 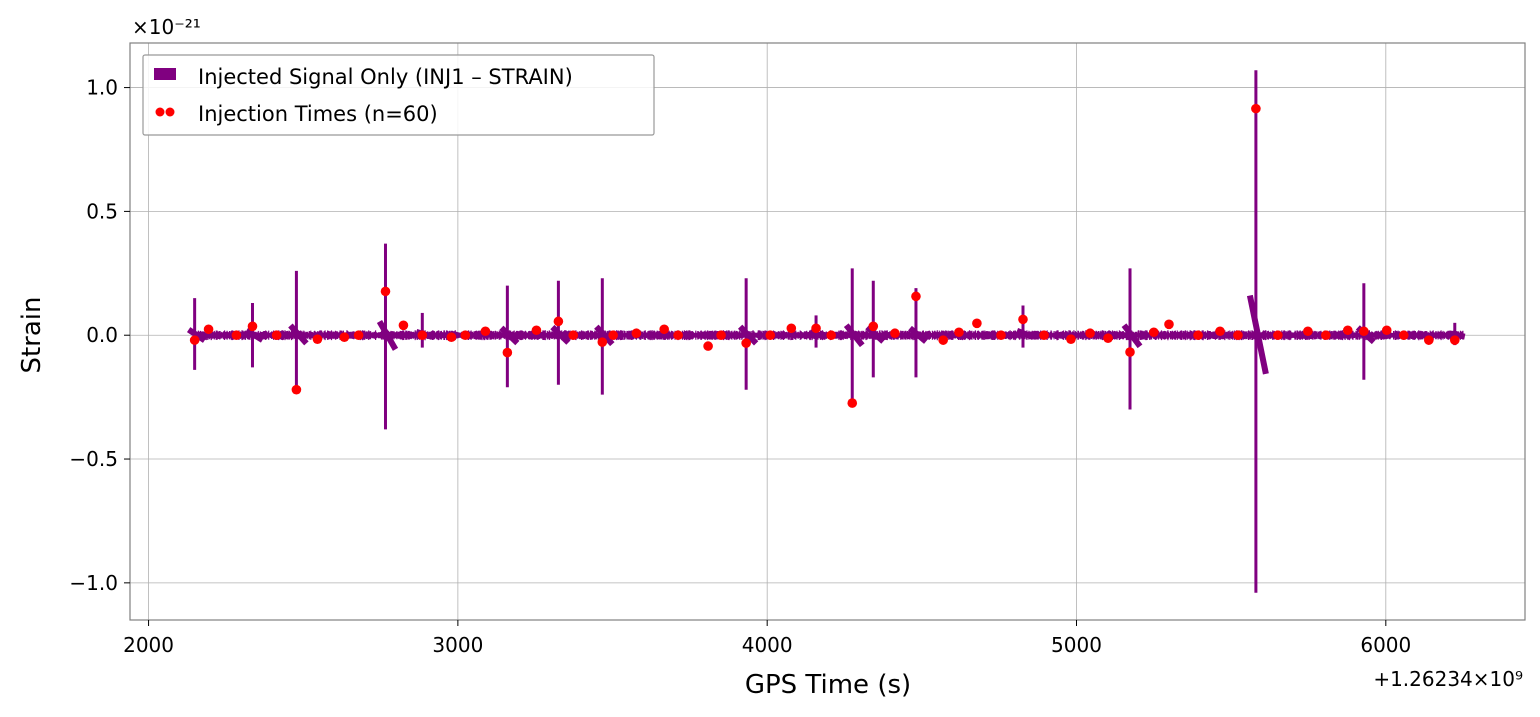 I want to click on x-tick-label: 6000, so click(x=1385, y=645).